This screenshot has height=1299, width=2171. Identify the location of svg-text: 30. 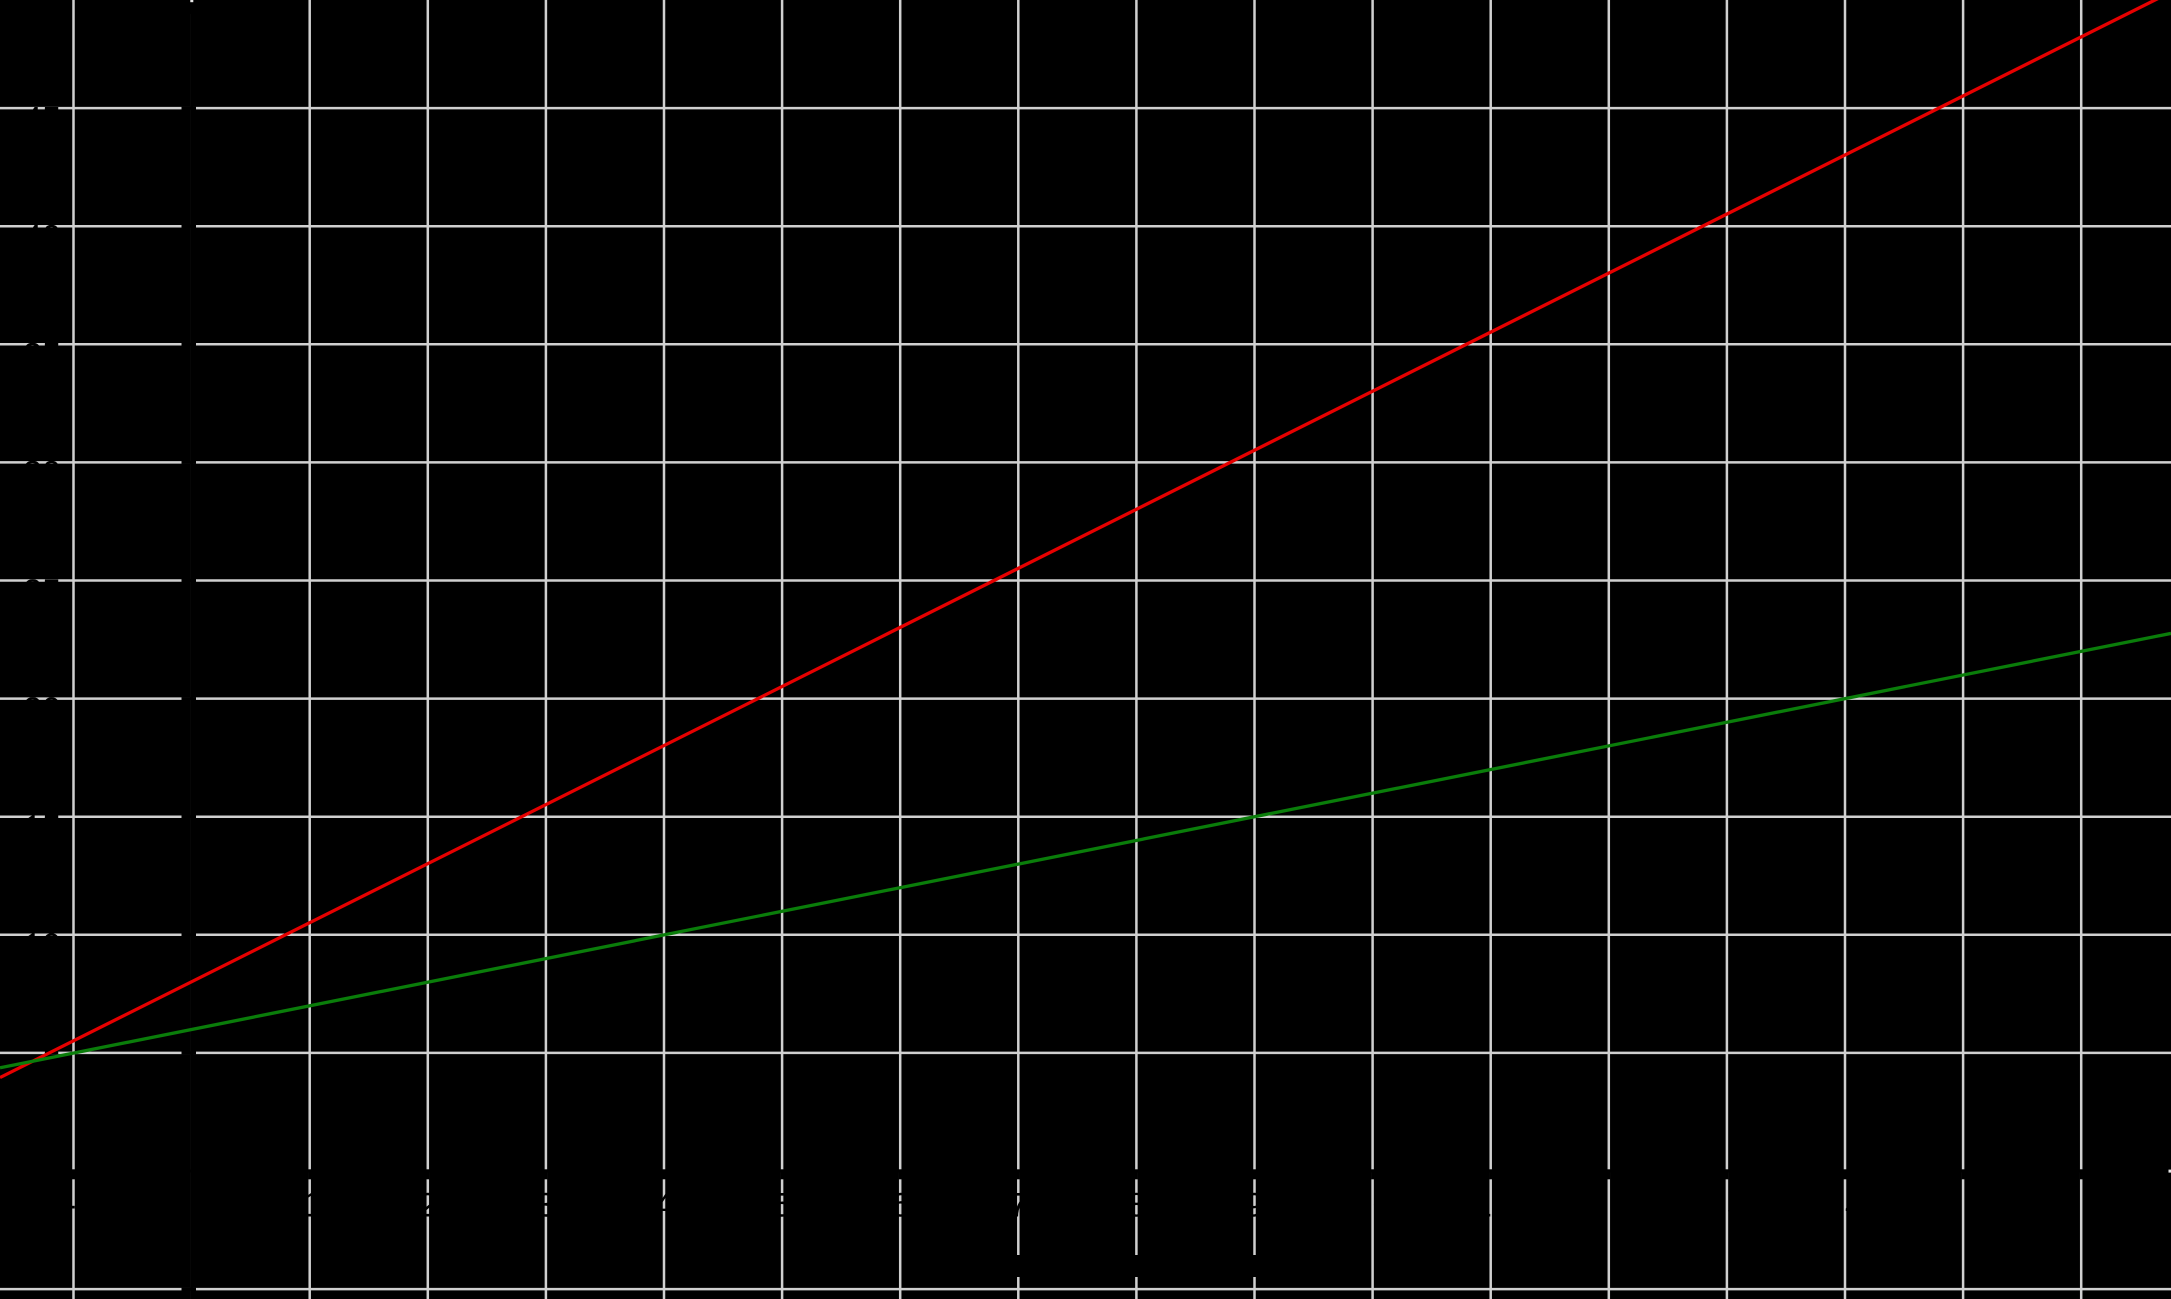
(42, 474).